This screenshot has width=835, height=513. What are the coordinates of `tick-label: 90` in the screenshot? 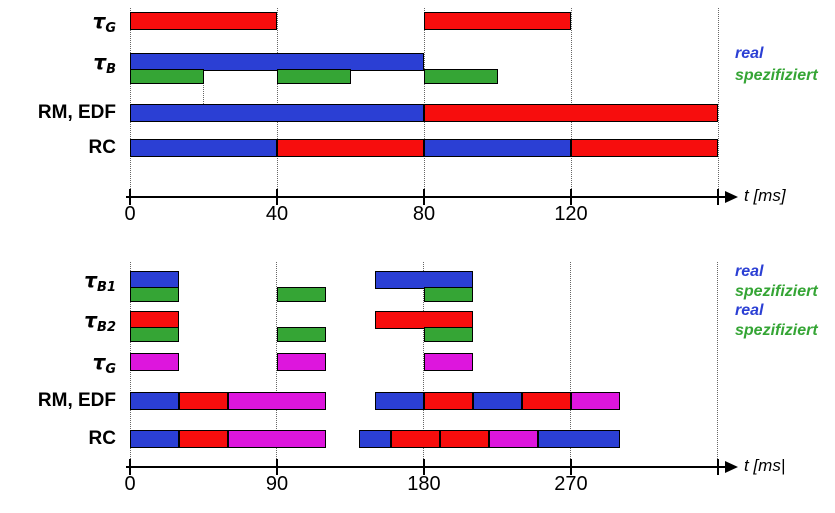 It's located at (277, 484).